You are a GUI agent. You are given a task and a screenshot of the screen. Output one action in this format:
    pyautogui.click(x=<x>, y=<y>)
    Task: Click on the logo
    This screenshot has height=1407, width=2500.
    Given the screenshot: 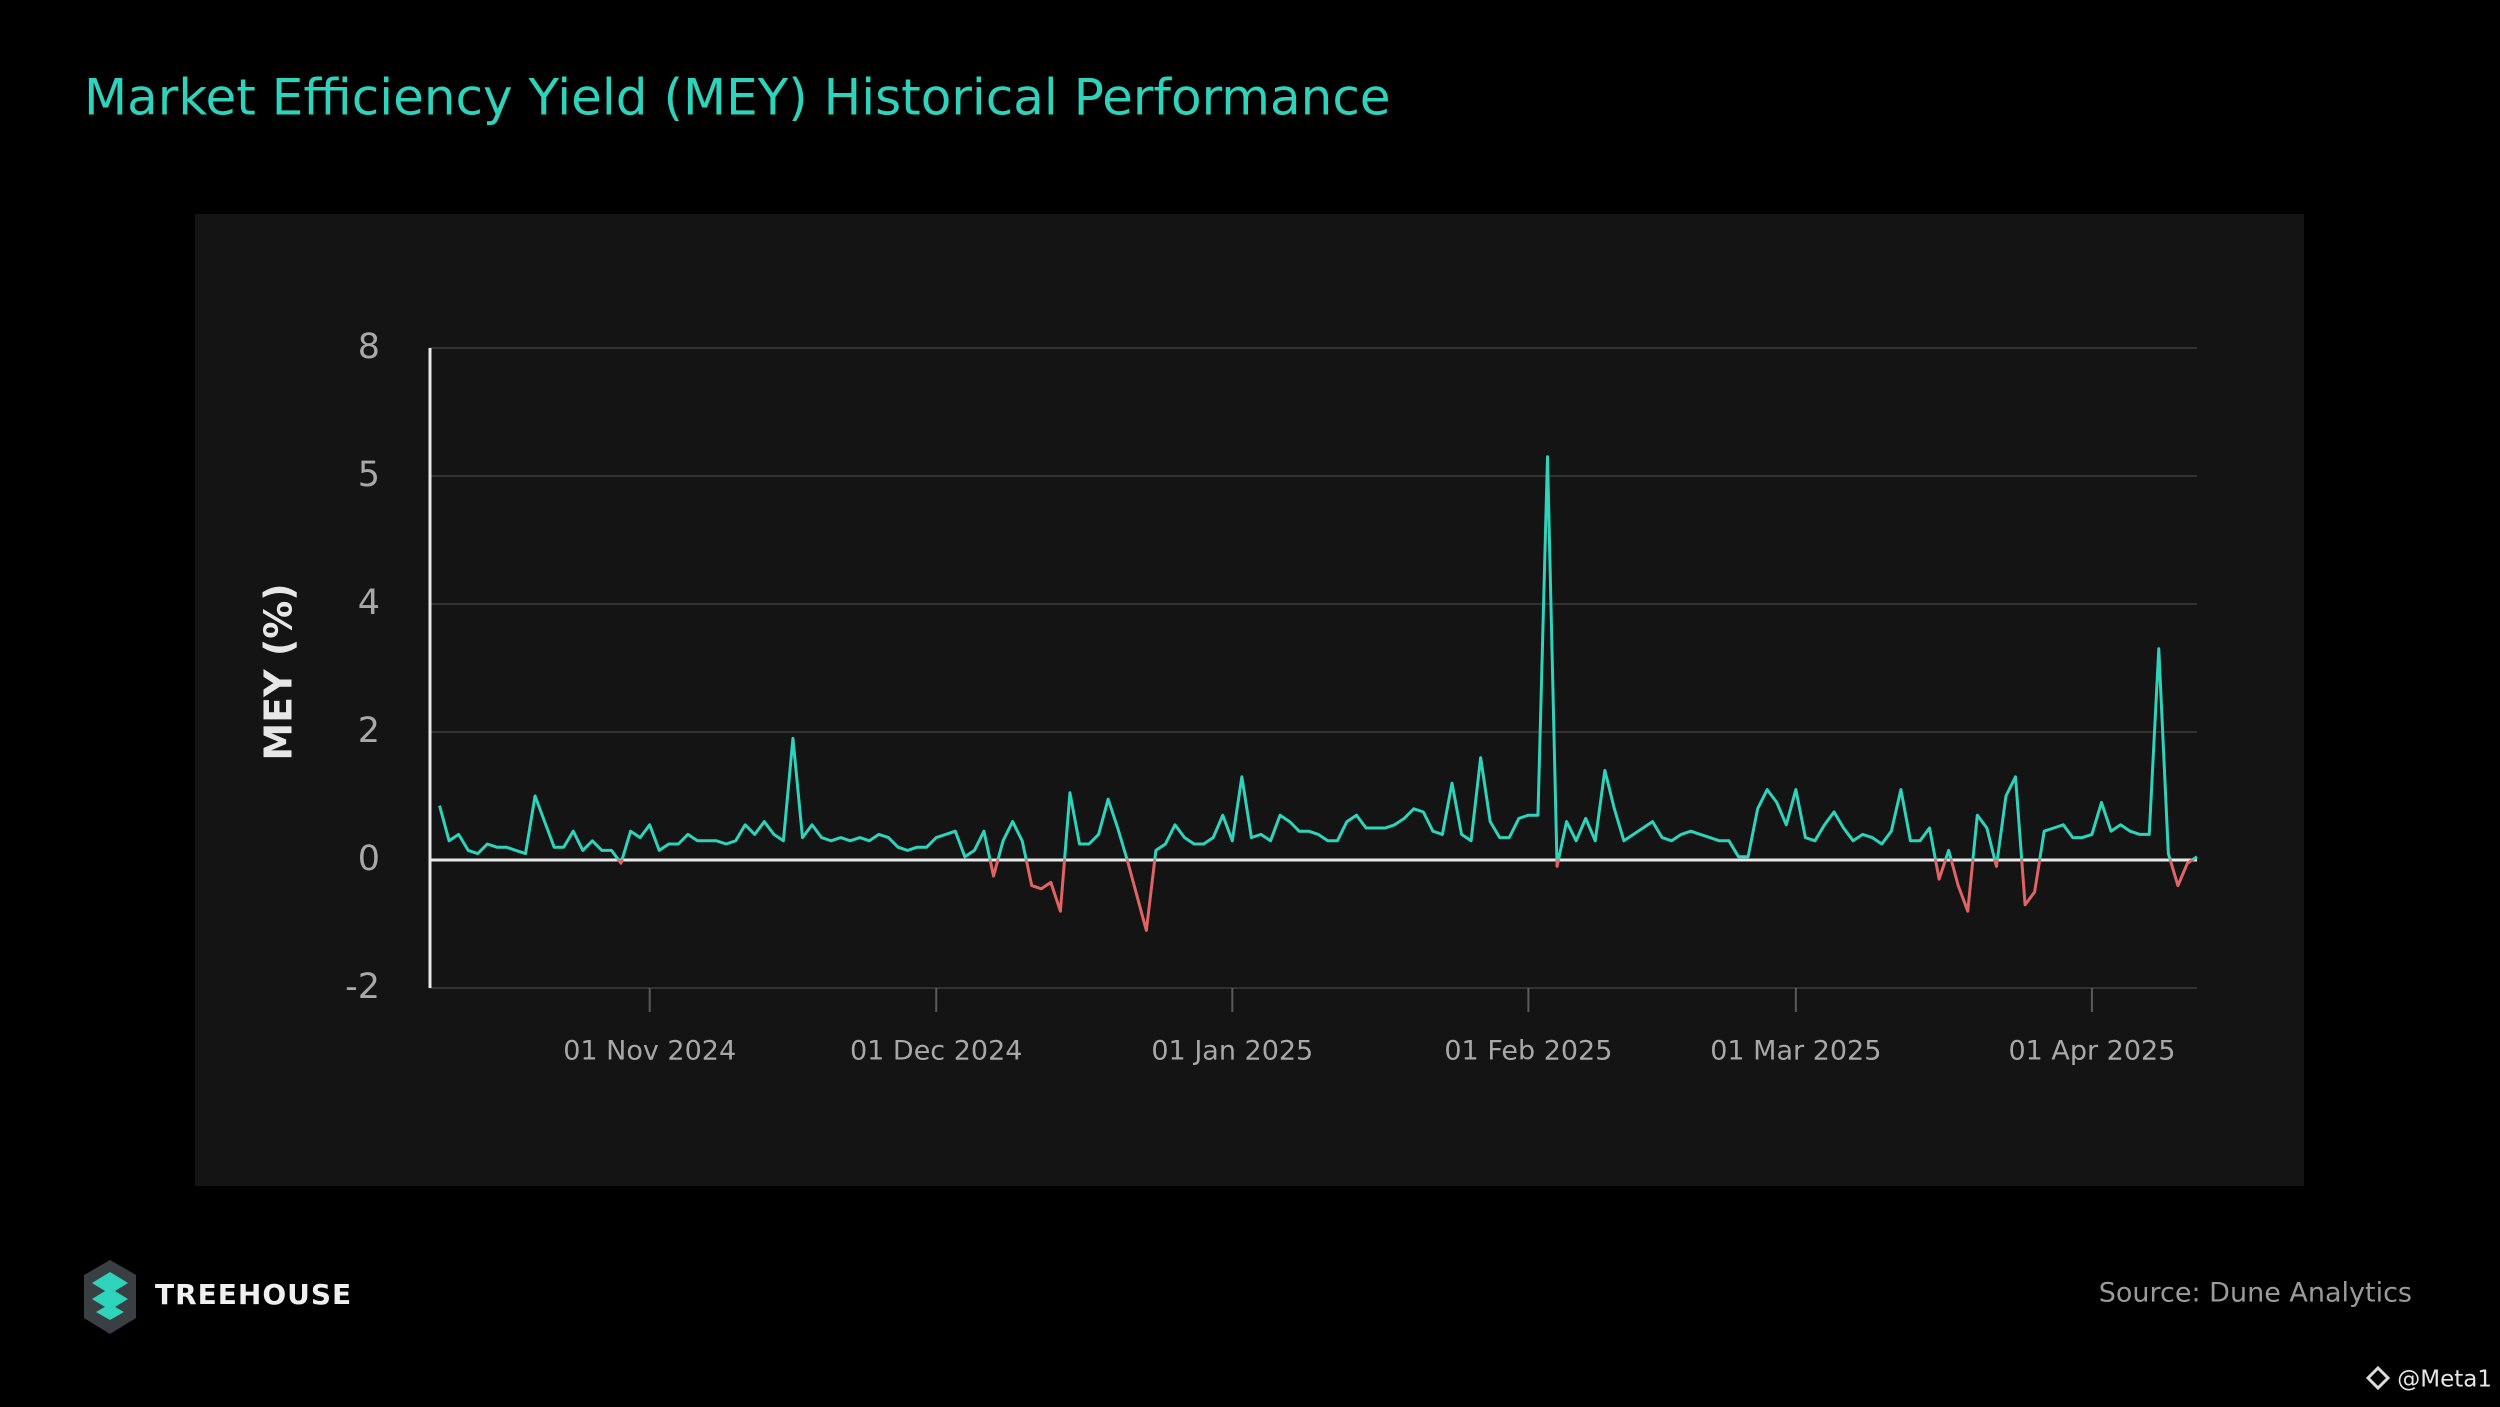 What is the action you would take?
    pyautogui.click(x=110, y=1297)
    